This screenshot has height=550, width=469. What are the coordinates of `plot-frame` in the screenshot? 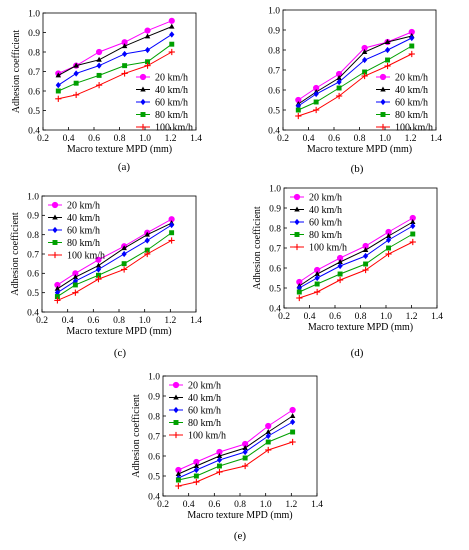 It's located at (119, 254).